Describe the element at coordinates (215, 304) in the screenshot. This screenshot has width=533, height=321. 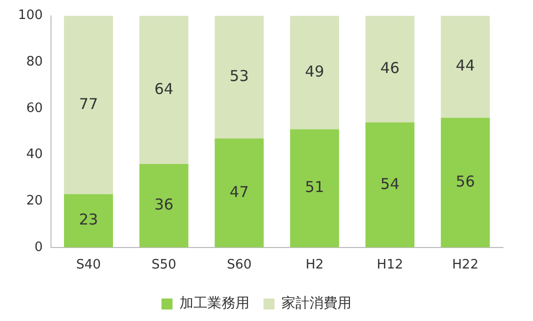
I see `legend-label: 加工業務用` at that location.